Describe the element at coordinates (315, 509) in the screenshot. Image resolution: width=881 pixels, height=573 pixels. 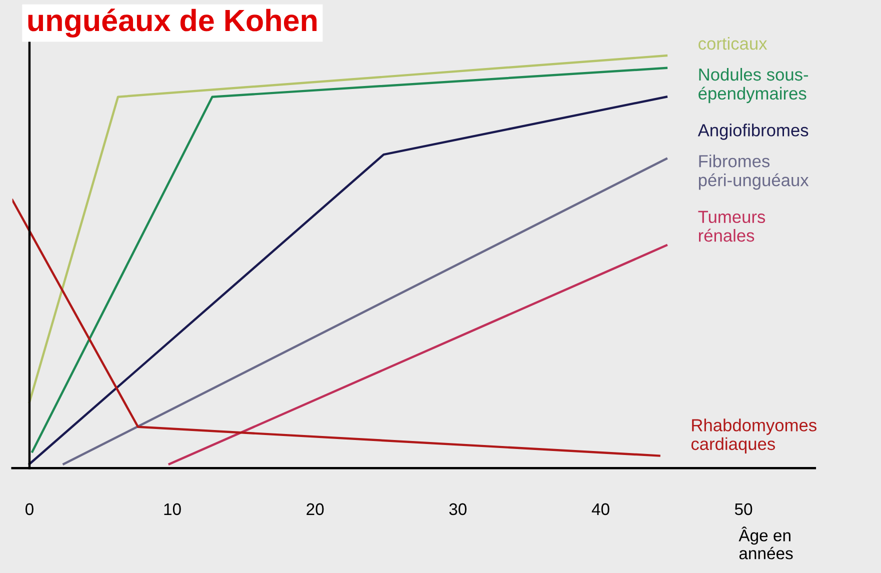
I see `x-tick-label: 20` at that location.